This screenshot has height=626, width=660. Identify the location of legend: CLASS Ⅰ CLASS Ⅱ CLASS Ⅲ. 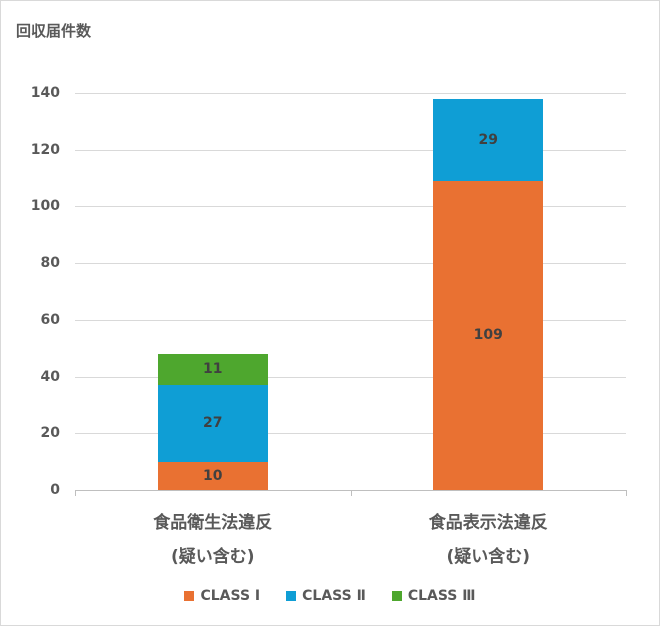
(330, 596).